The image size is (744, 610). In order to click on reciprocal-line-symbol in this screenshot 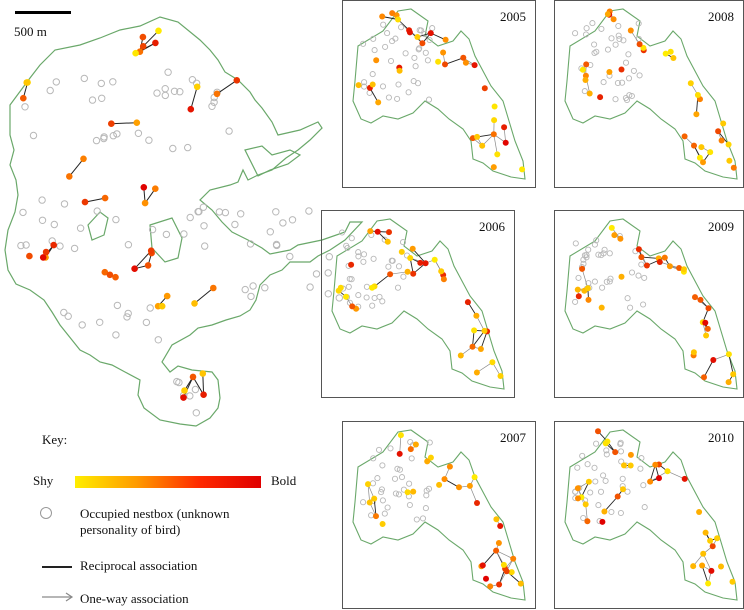, I will do `click(57, 567)`.